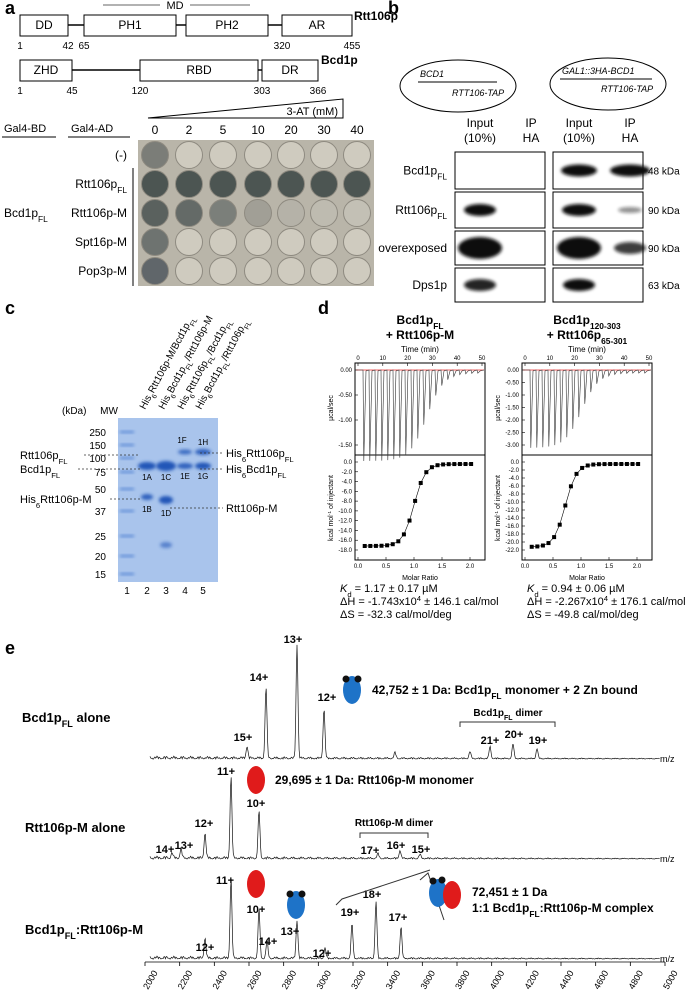 The width and height of the screenshot is (685, 998). Describe the element at coordinates (346, 371) in the screenshot. I see `label: 0.00` at that location.